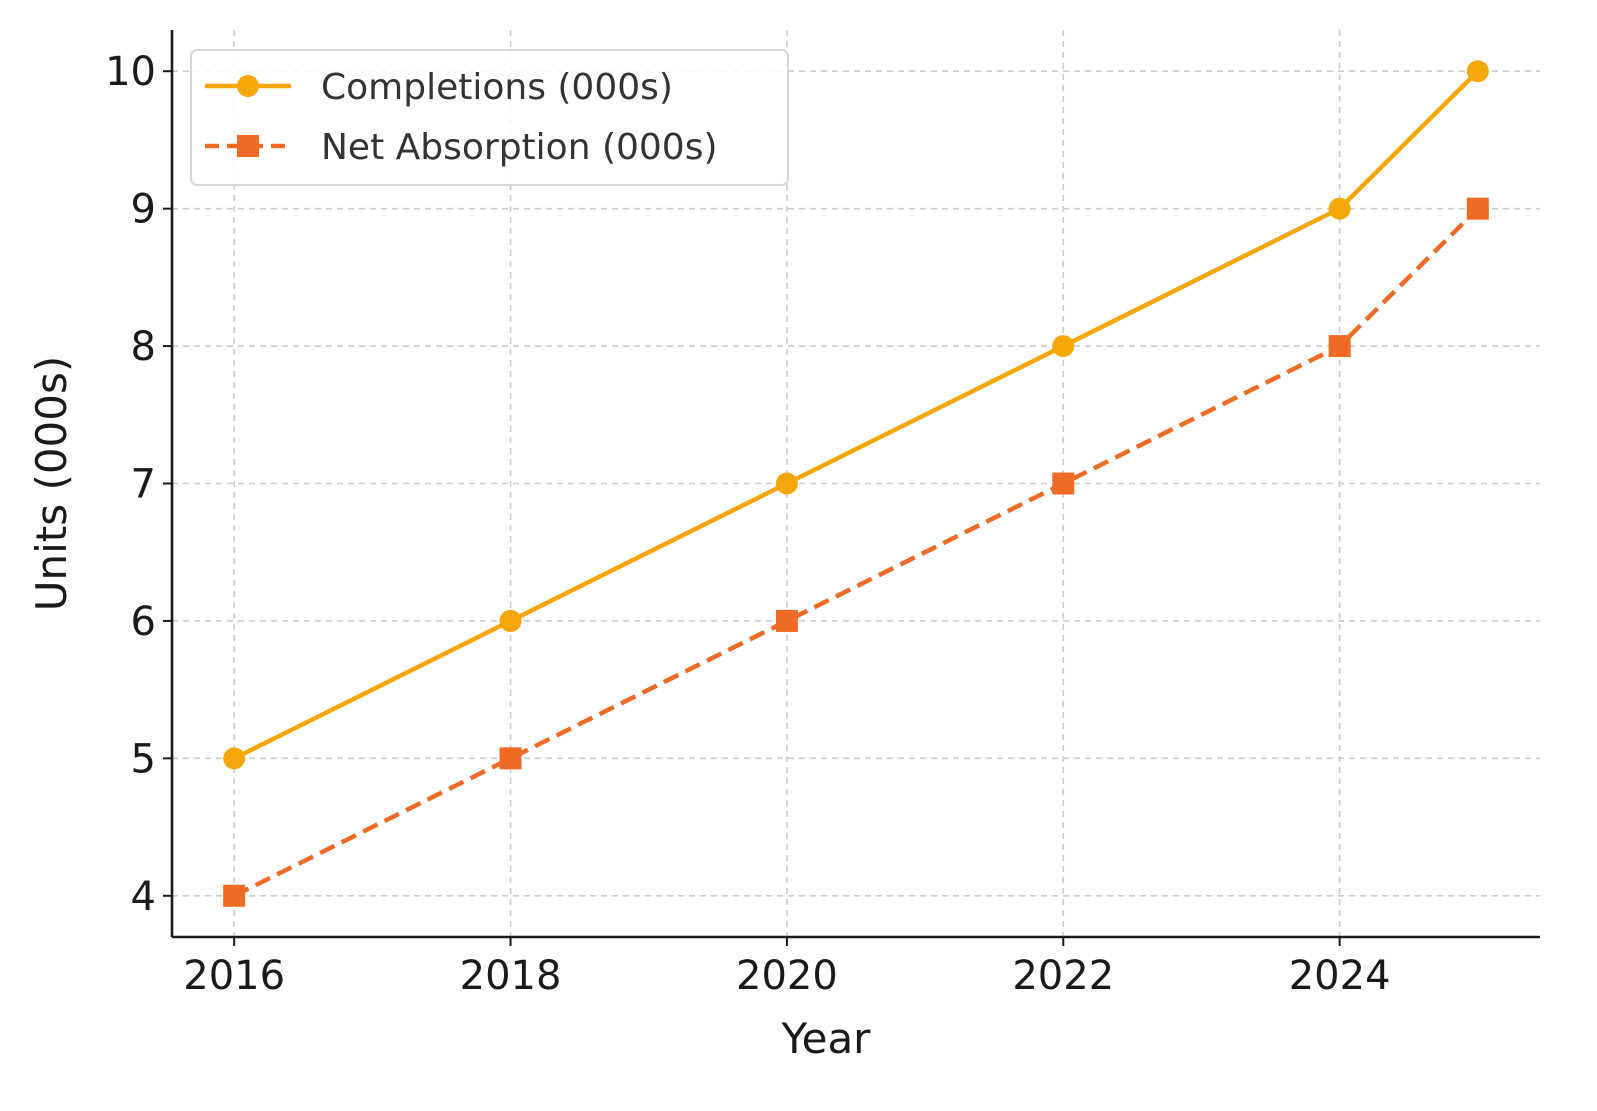  Describe the element at coordinates (143, 897) in the screenshot. I see `y-tick-label: 4` at that location.